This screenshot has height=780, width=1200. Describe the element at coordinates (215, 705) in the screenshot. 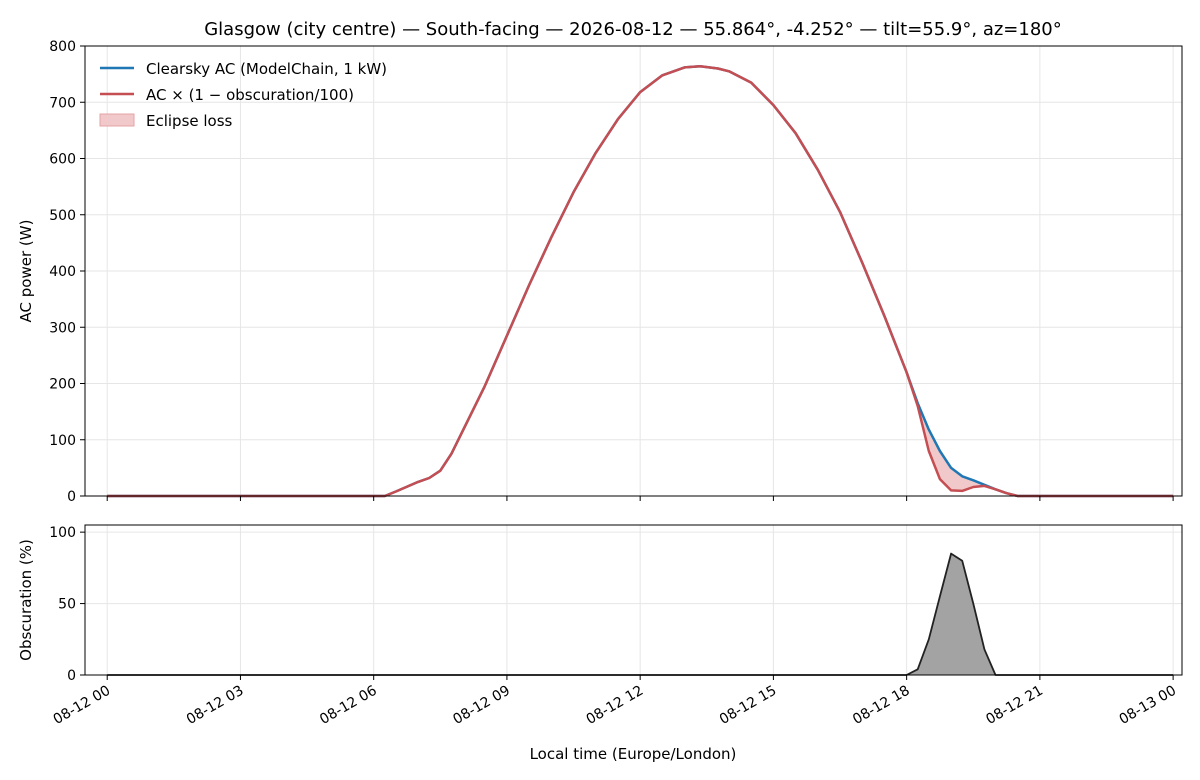

I see `x-tick-label: 08-12 03` at that location.